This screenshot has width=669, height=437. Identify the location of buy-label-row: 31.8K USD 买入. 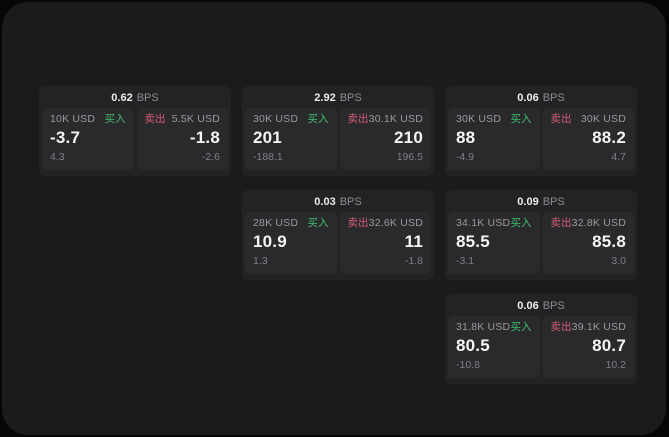
(494, 327).